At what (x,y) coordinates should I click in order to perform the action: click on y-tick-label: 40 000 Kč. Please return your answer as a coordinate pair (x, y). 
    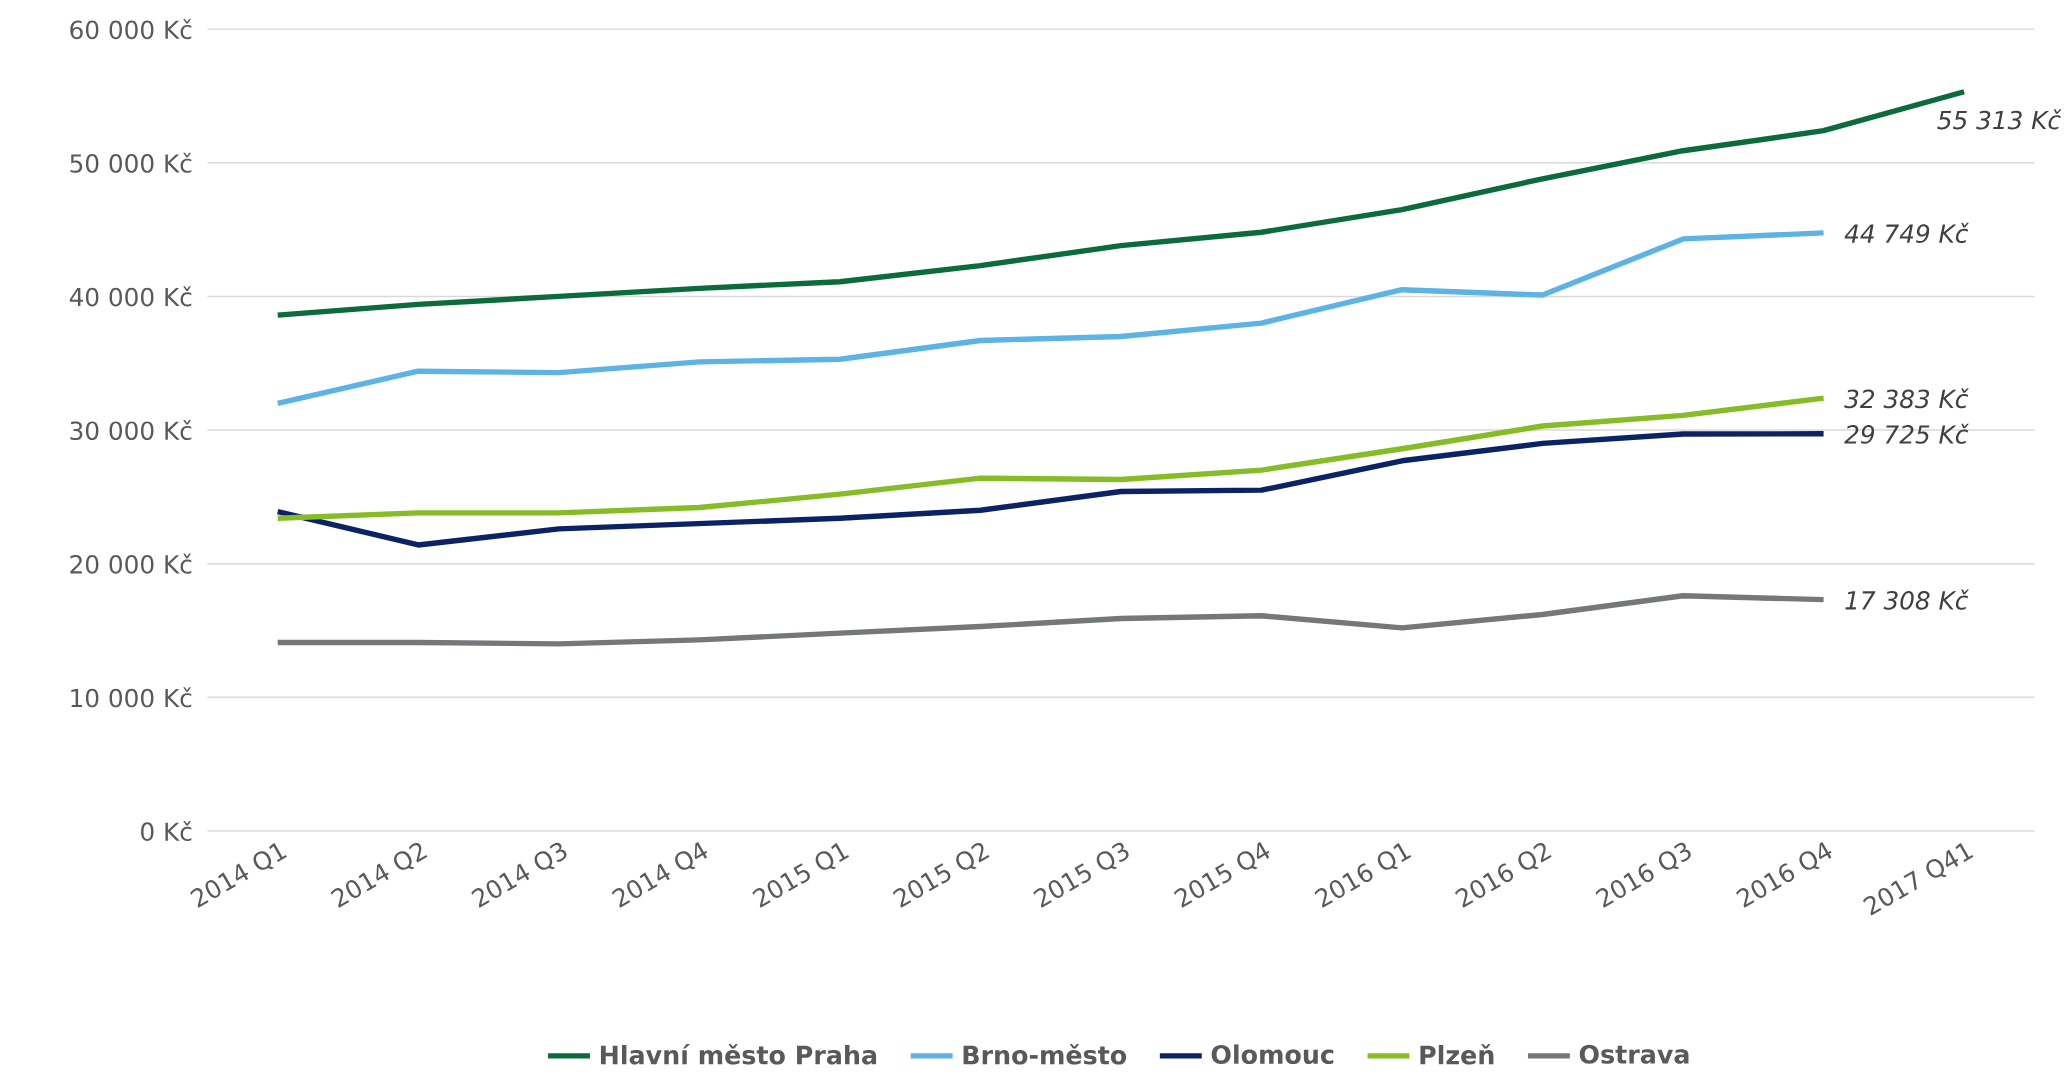
    Looking at the image, I should click on (130, 296).